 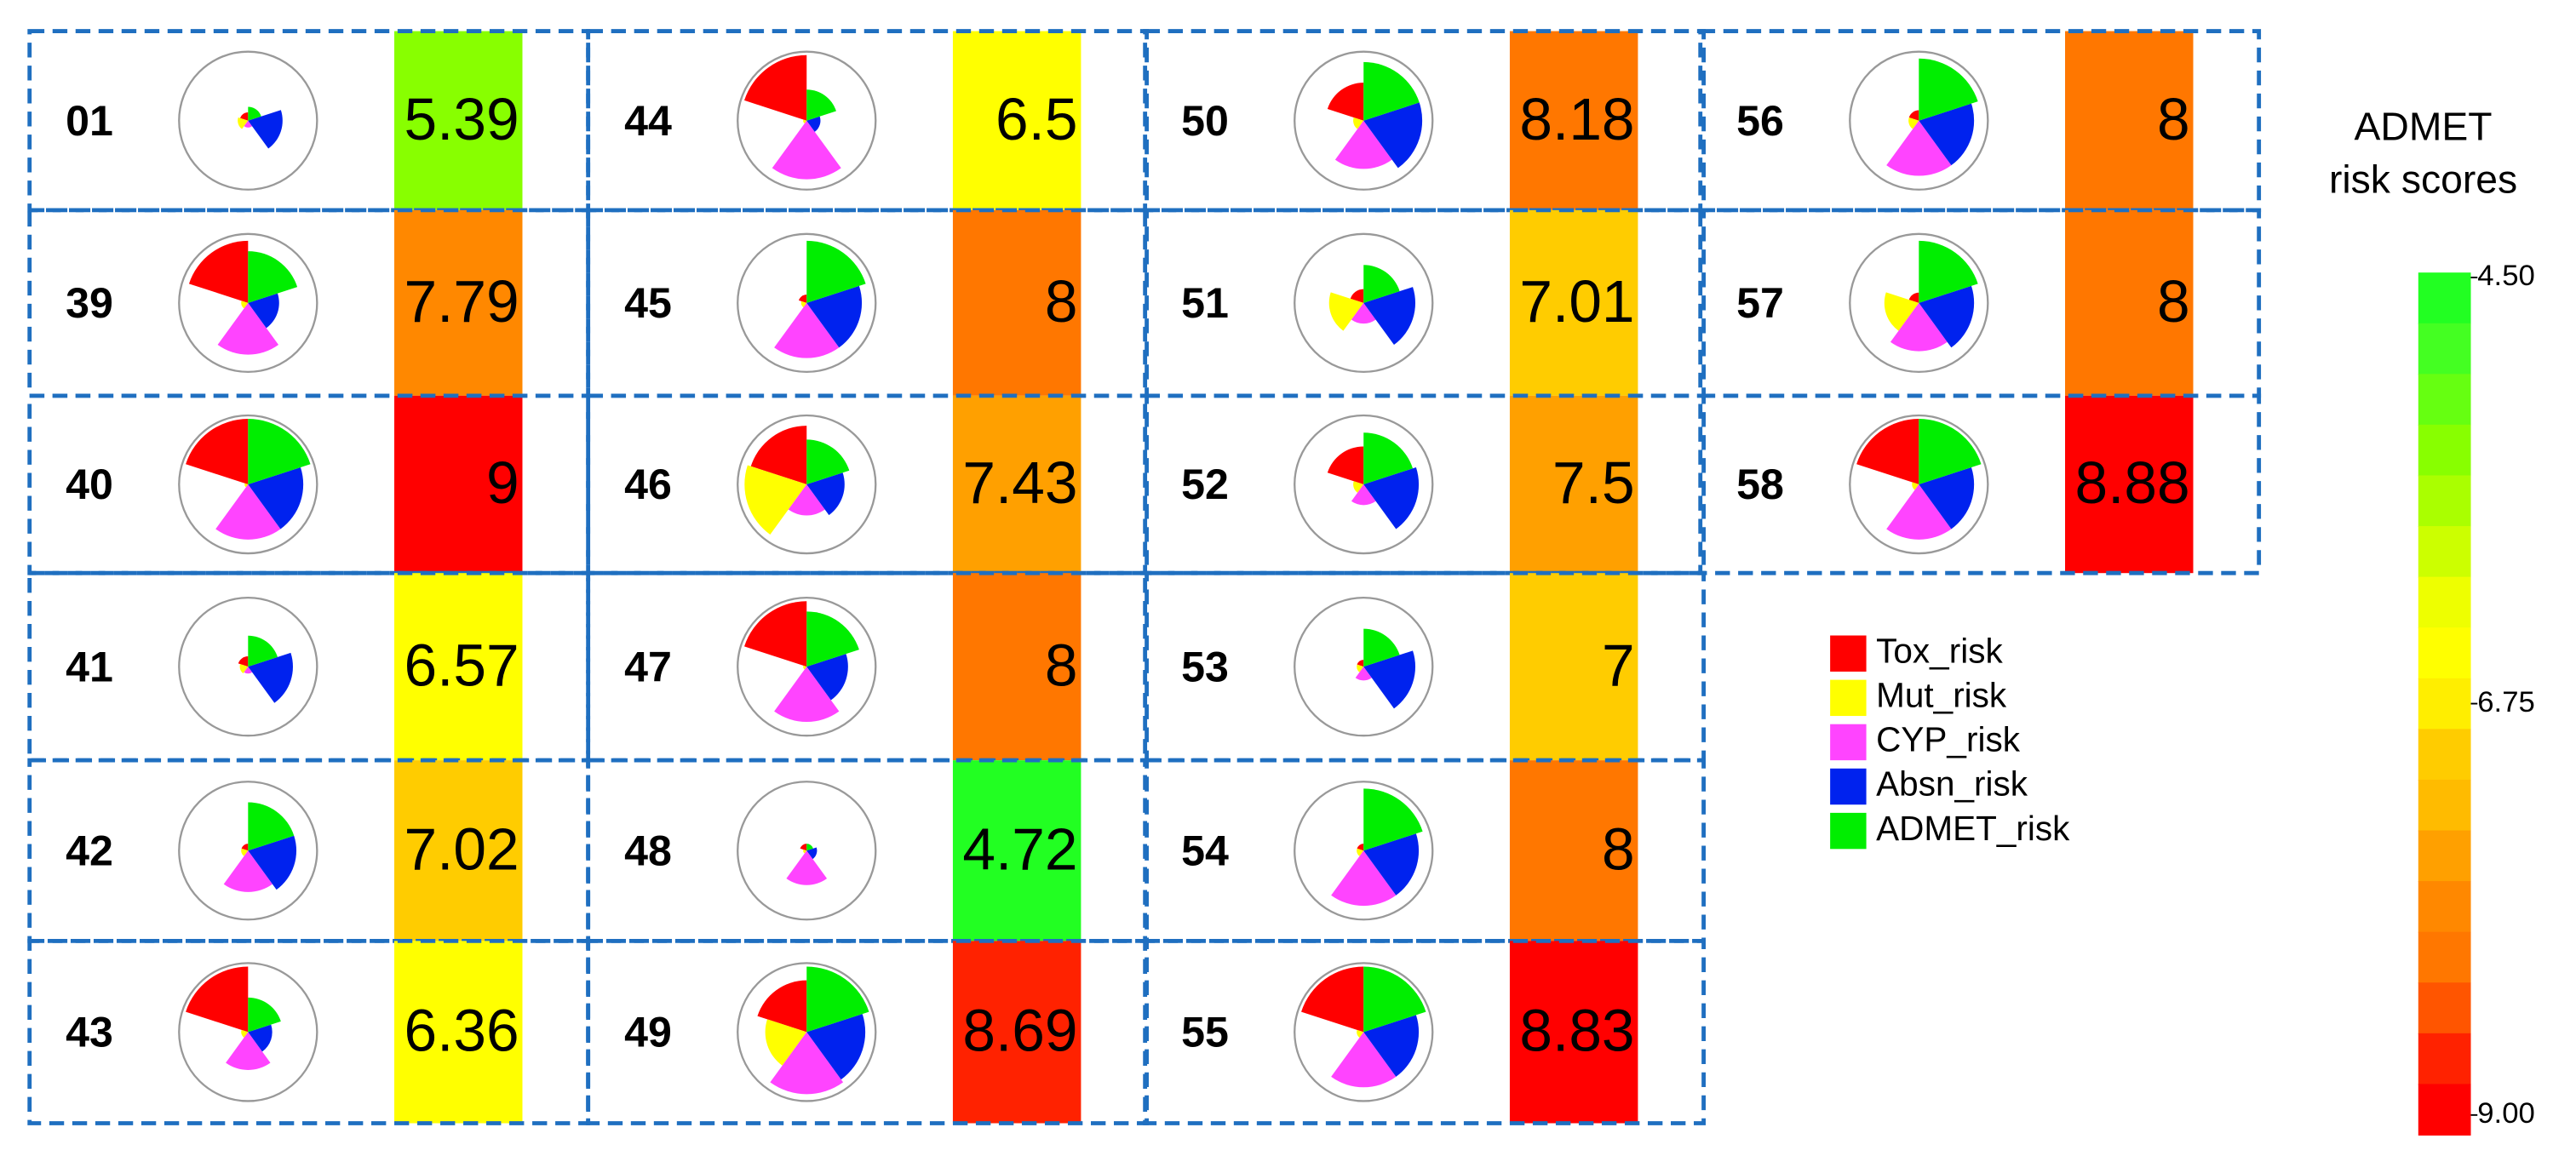 What do you see at coordinates (1205, 303) in the screenshot?
I see `compound-id: 51` at bounding box center [1205, 303].